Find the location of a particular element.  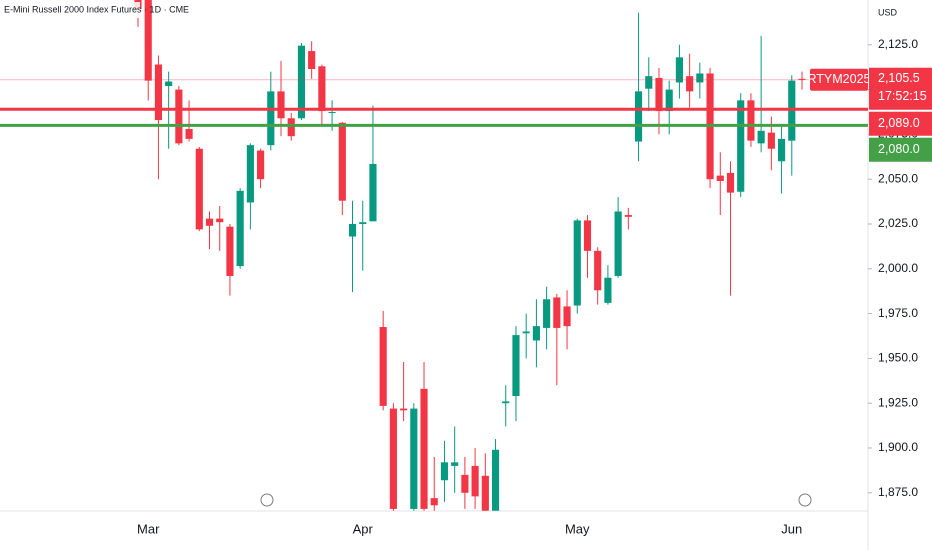

countdown-label: 17:52:15 is located at coordinates (902, 96).